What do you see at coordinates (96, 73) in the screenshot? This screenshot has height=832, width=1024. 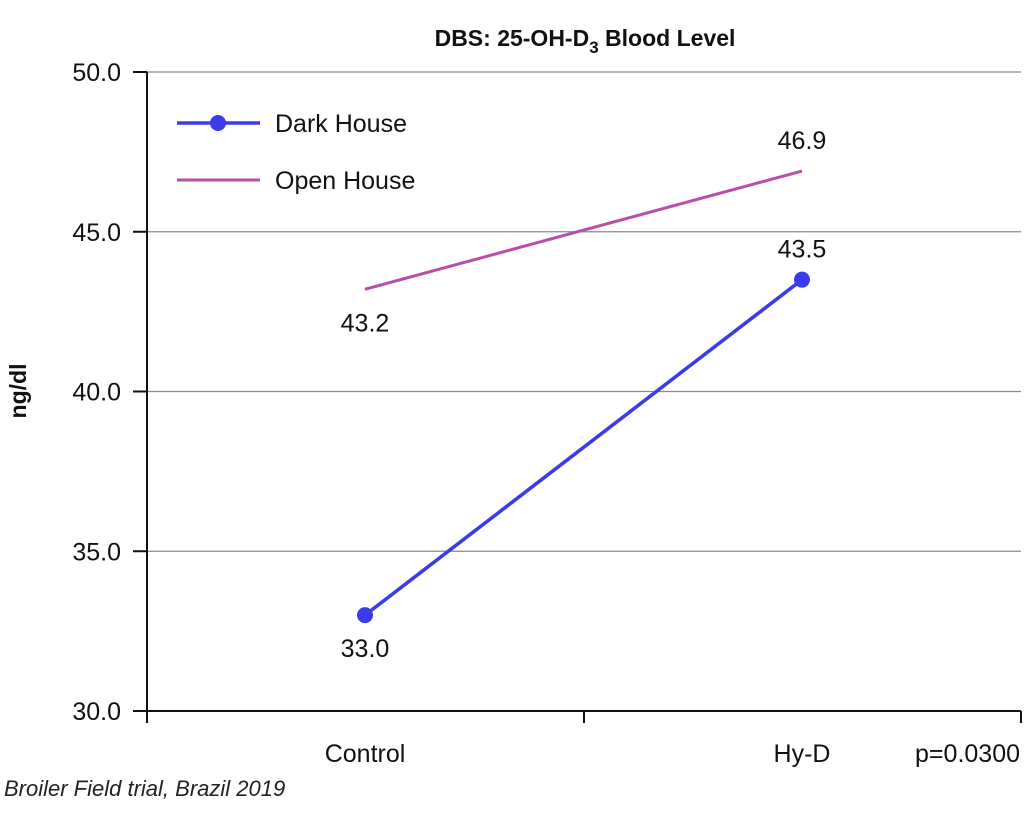 I see `y-tick-label: 50.0` at bounding box center [96, 73].